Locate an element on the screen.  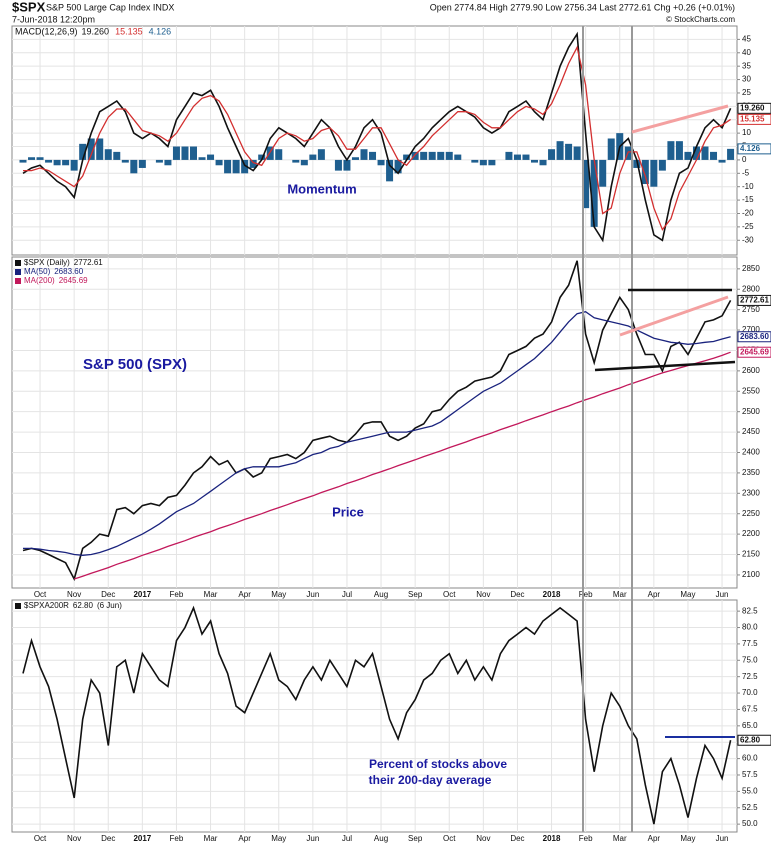
last-value-label: 62.80 is located at coordinates (750, 739).